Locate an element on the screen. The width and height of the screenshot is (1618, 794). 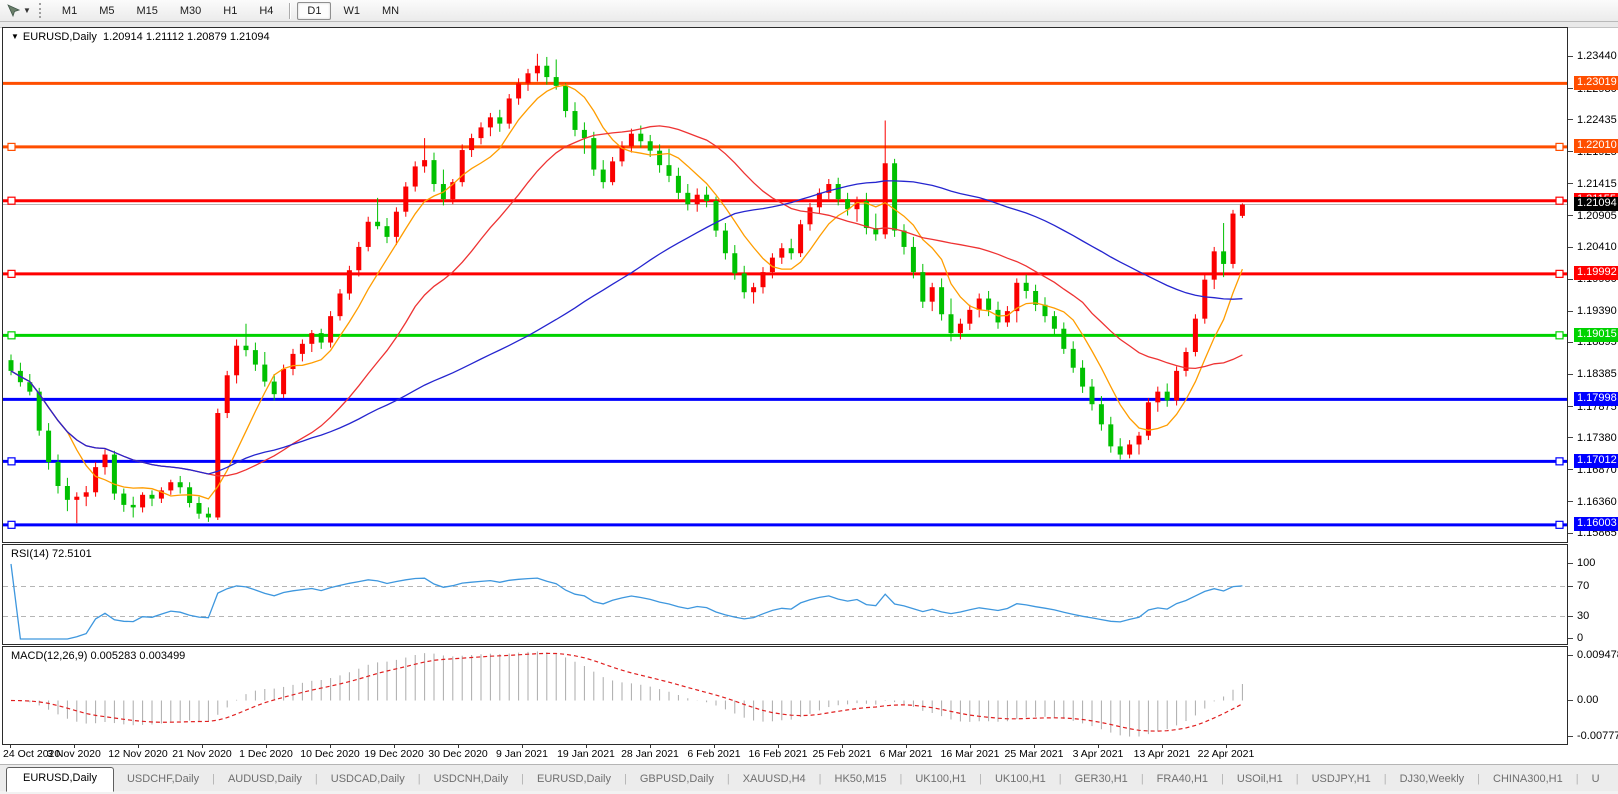
macd-histogram is located at coordinates (631, 694).